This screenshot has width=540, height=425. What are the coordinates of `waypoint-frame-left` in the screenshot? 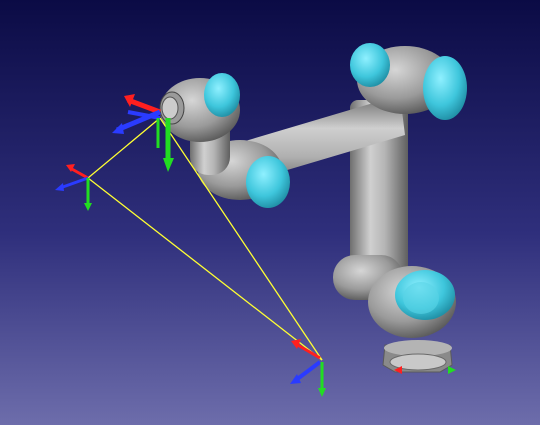 It's located at (73, 187).